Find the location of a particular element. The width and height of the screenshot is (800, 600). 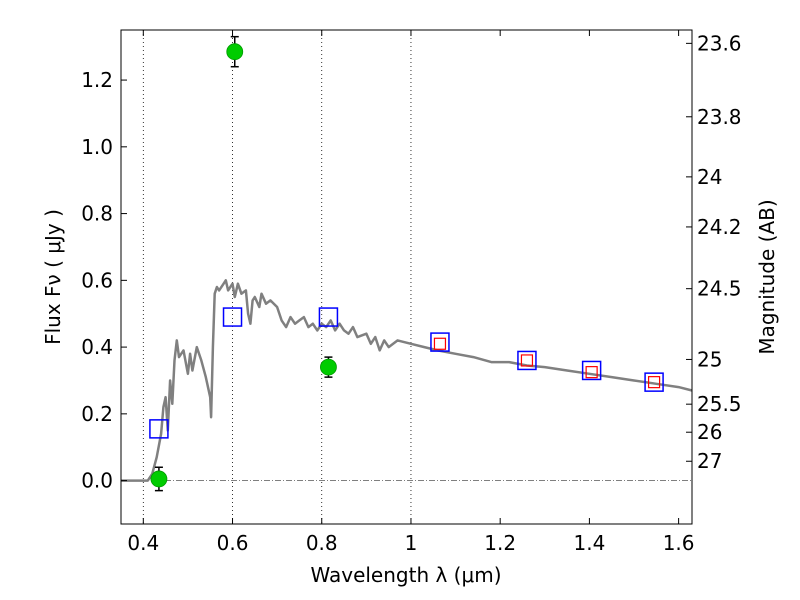

x-tick-label: 1.4 is located at coordinates (589, 543).